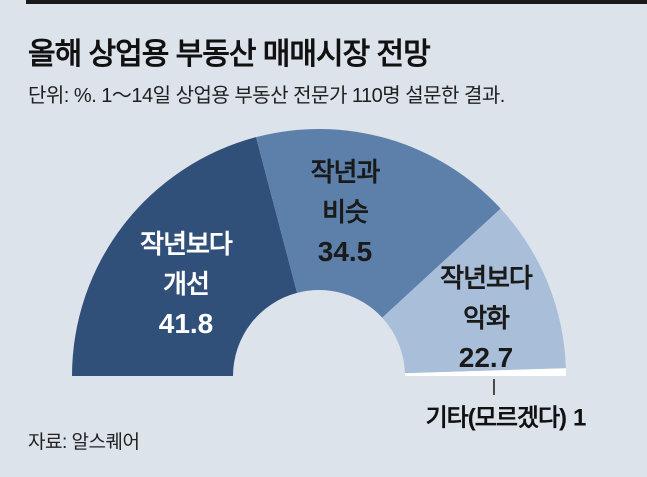 Image resolution: width=647 pixels, height=477 pixels. I want to click on segment-value: 34.5, so click(345, 251).